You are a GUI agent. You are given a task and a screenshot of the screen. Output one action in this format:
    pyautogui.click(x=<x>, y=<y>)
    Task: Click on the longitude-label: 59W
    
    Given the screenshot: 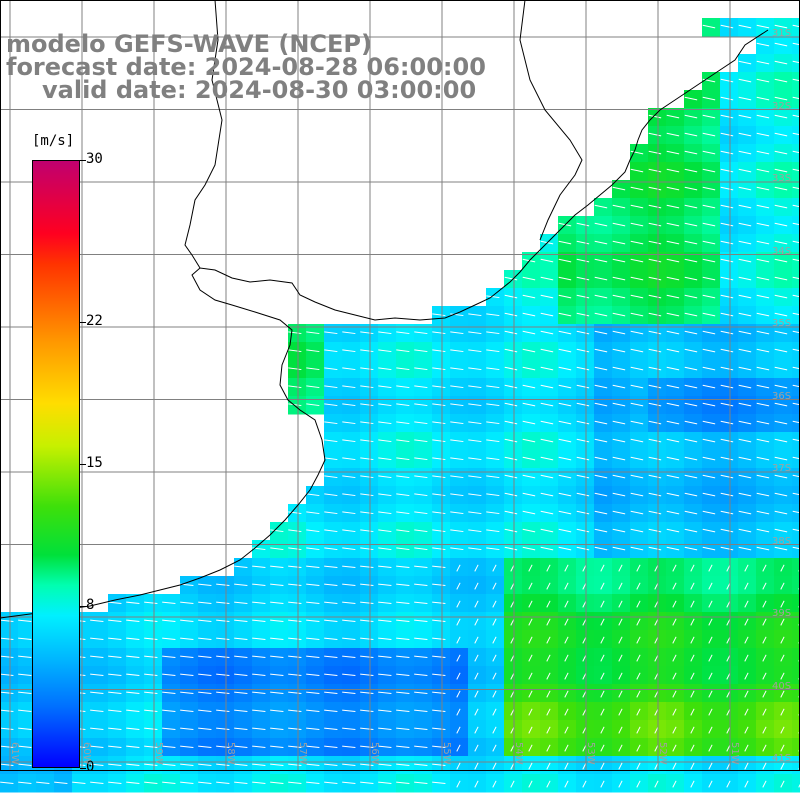 What is the action you would take?
    pyautogui.click(x=158, y=753)
    